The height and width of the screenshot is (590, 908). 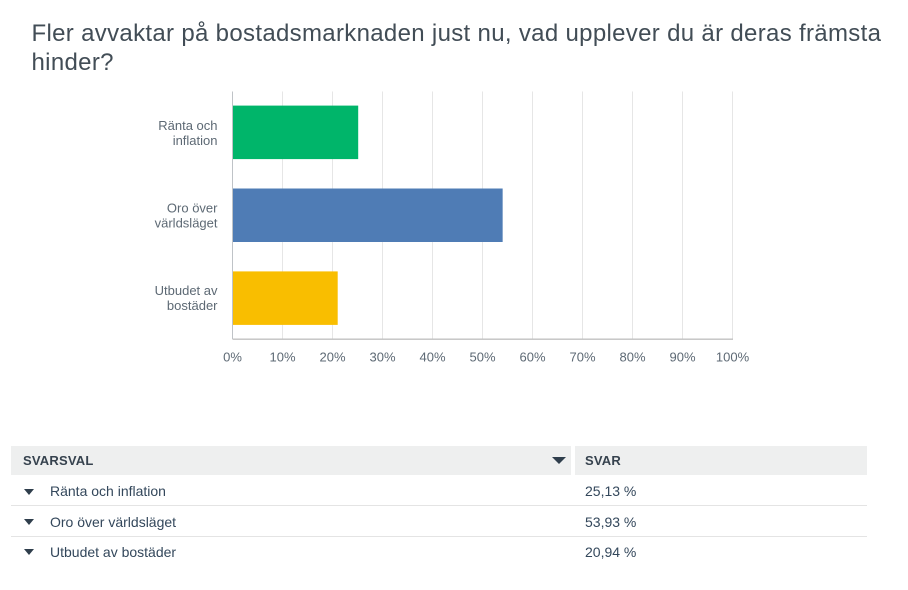 What do you see at coordinates (192, 305) in the screenshot?
I see `svg-text: bostäder` at bounding box center [192, 305].